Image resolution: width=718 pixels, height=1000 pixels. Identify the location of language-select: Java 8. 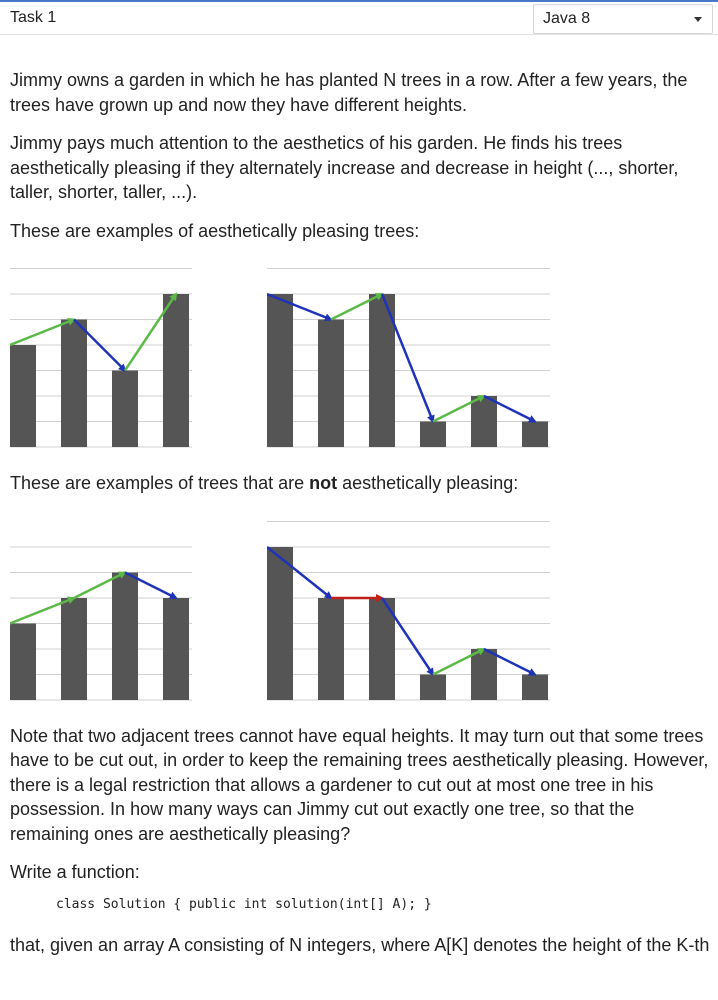
(623, 19).